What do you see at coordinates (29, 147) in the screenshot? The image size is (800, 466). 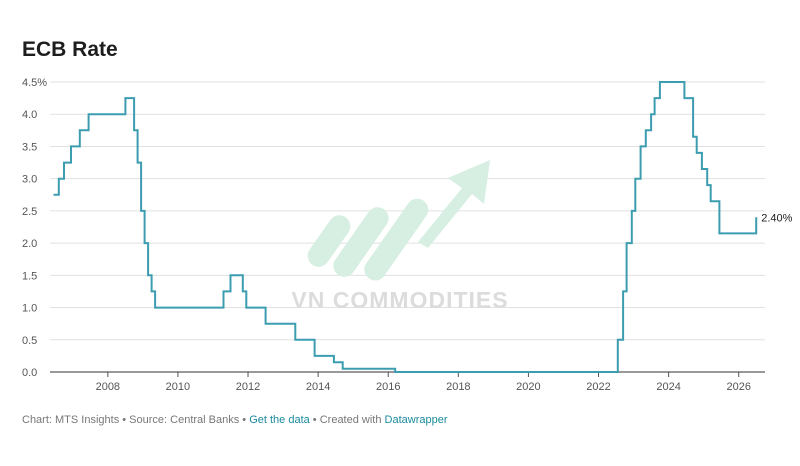 I see `y-tick-label: 3.5` at bounding box center [29, 147].